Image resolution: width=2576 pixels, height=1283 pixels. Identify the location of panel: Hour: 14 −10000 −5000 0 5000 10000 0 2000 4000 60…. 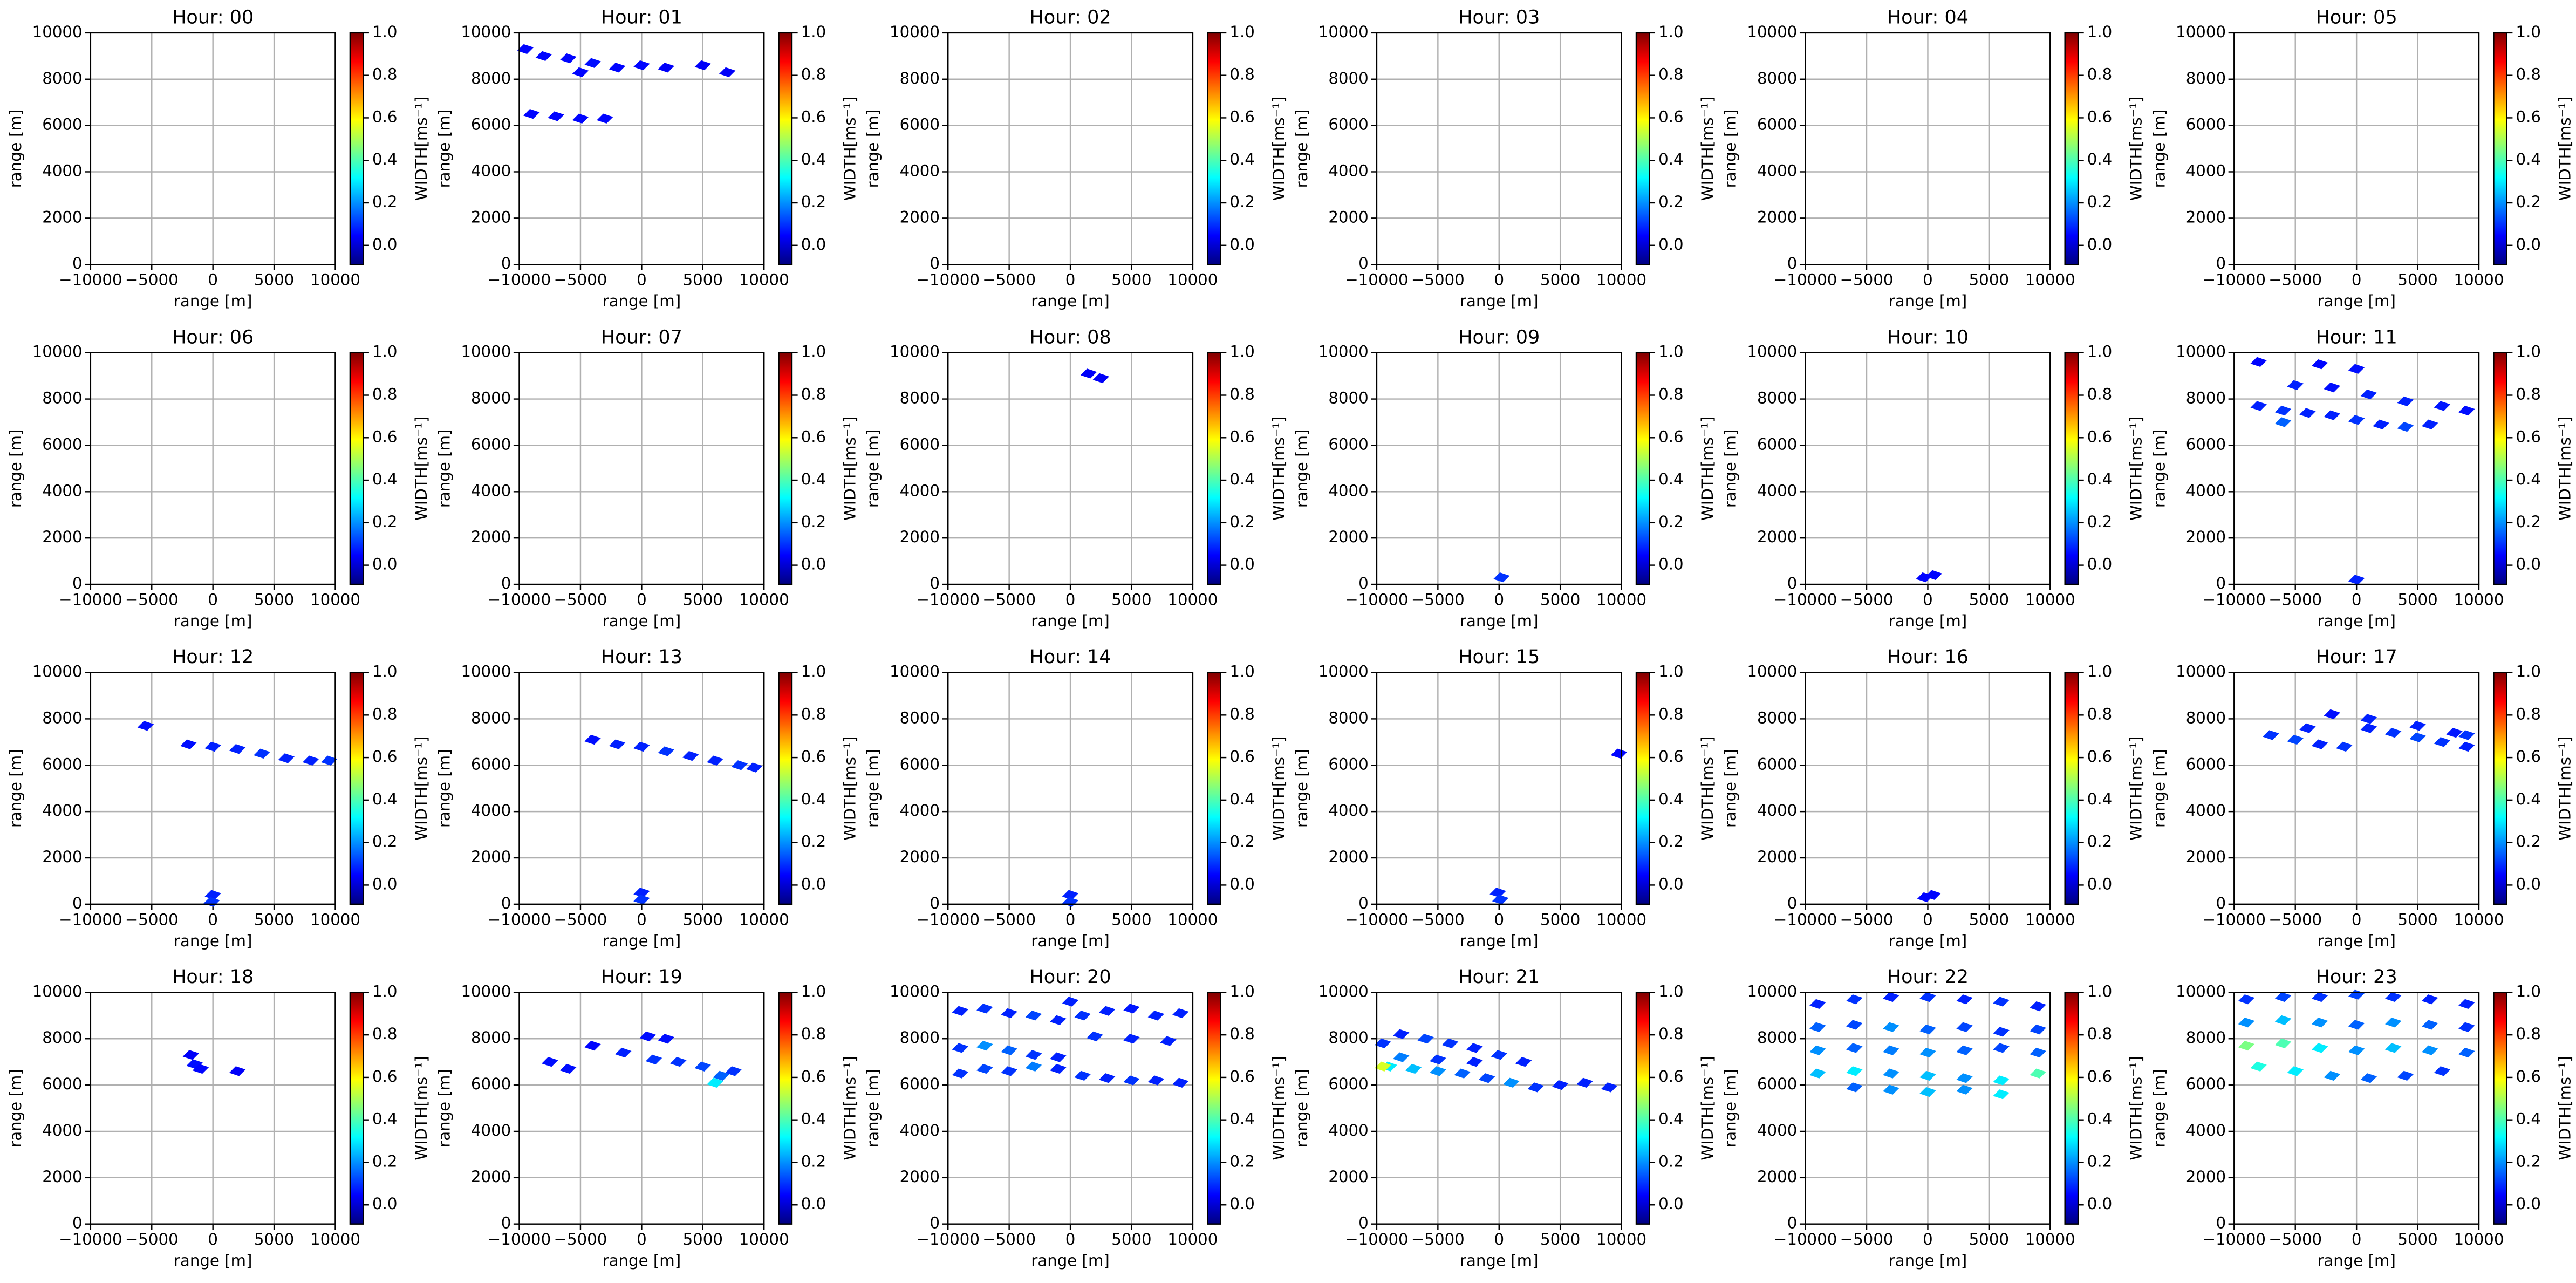
(1076, 798).